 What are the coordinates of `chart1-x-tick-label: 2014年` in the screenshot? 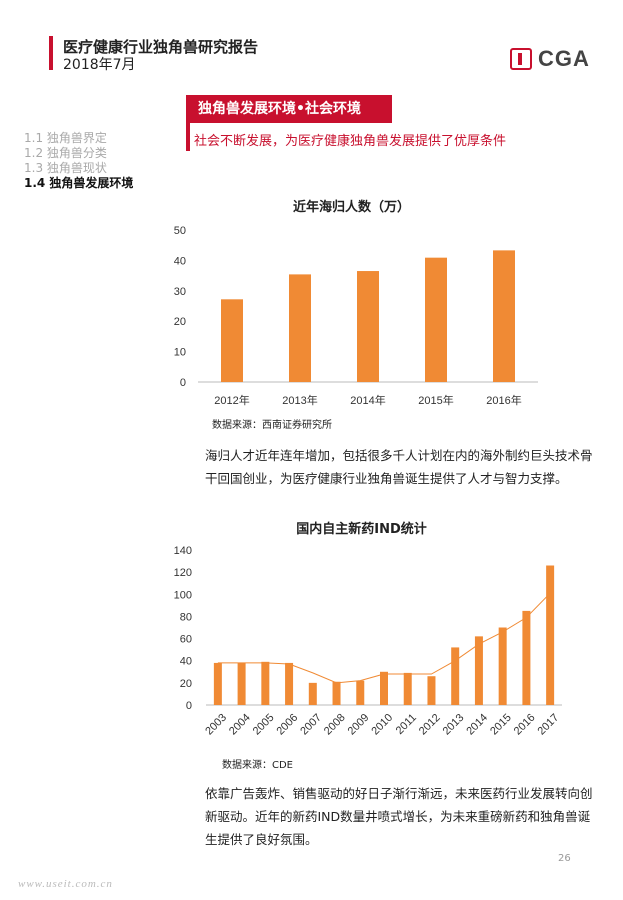 It's located at (367, 400).